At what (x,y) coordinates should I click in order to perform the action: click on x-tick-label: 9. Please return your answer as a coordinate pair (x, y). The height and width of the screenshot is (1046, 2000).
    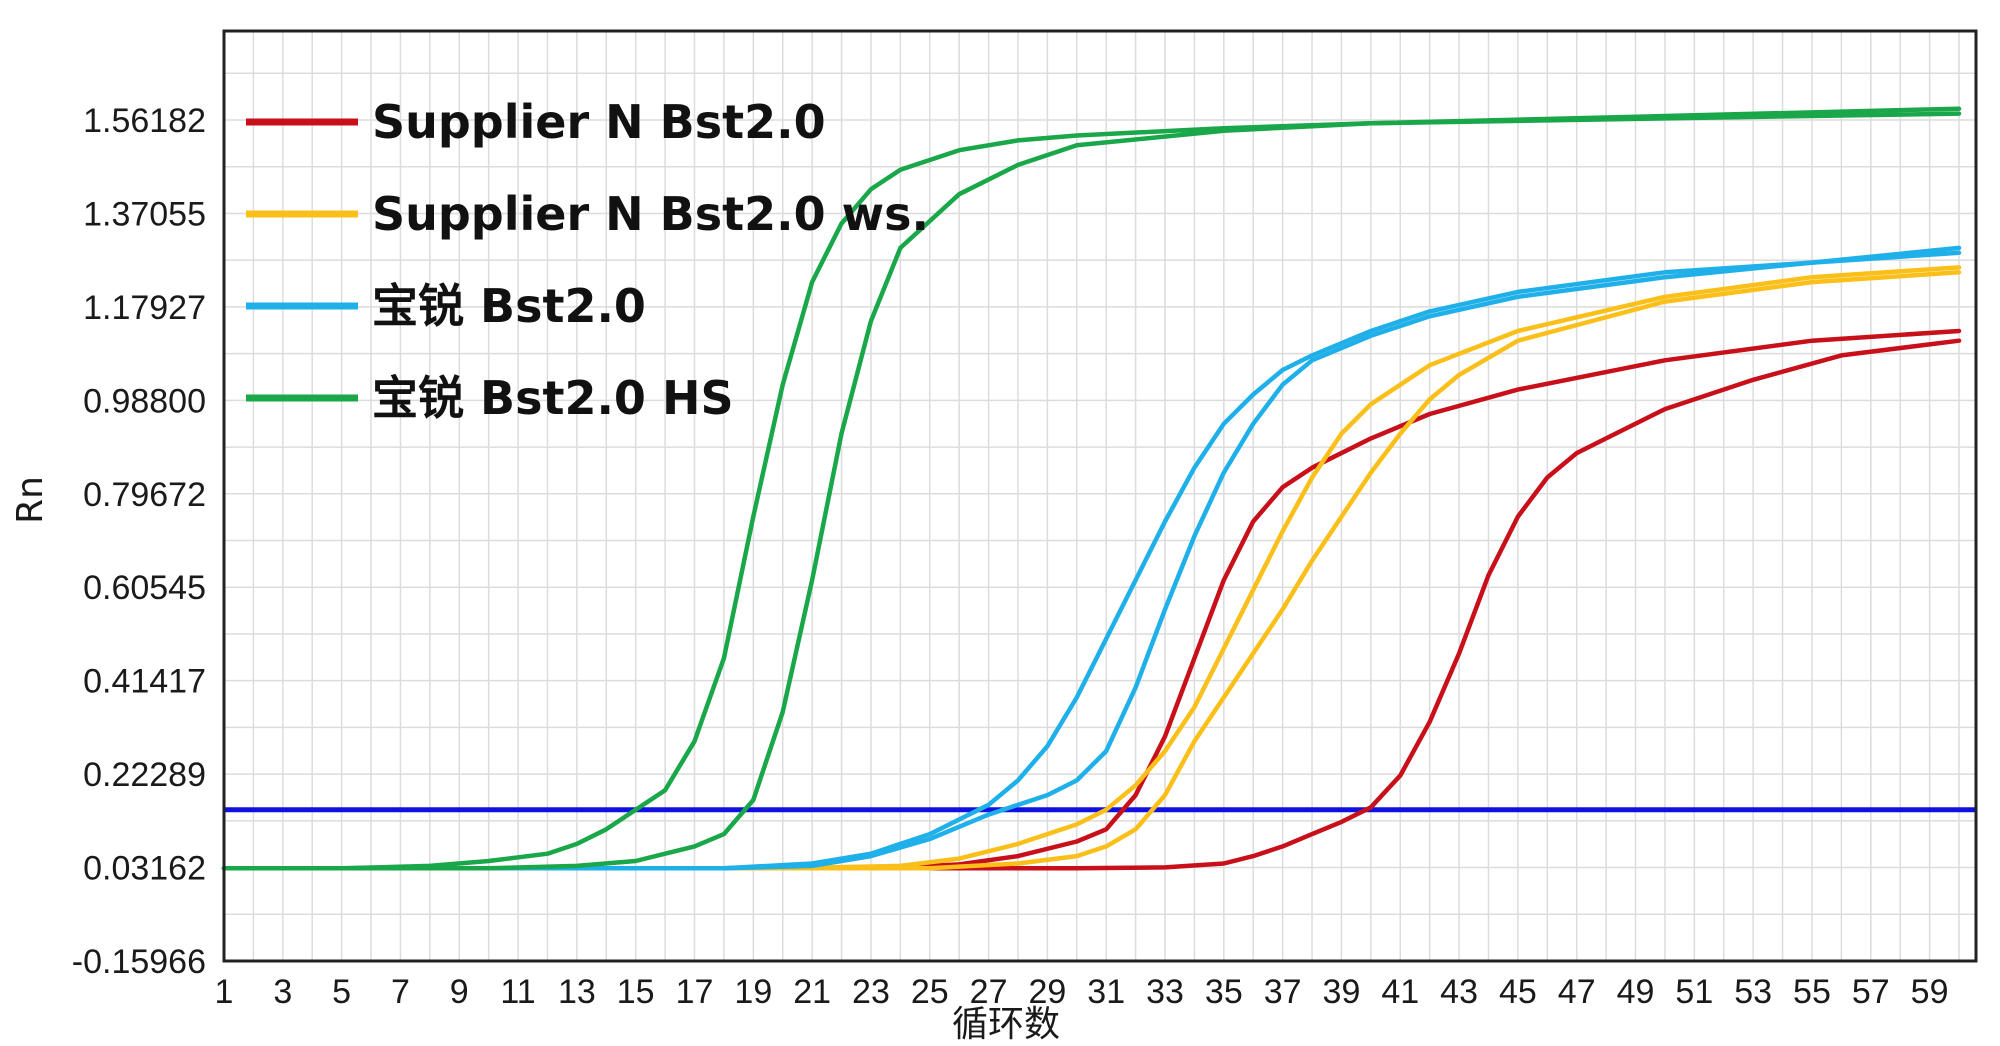
    Looking at the image, I should click on (459, 992).